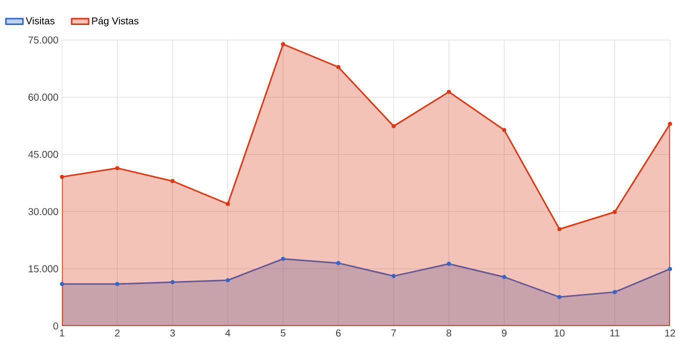  I want to click on x-tick-label: 9, so click(504, 333).